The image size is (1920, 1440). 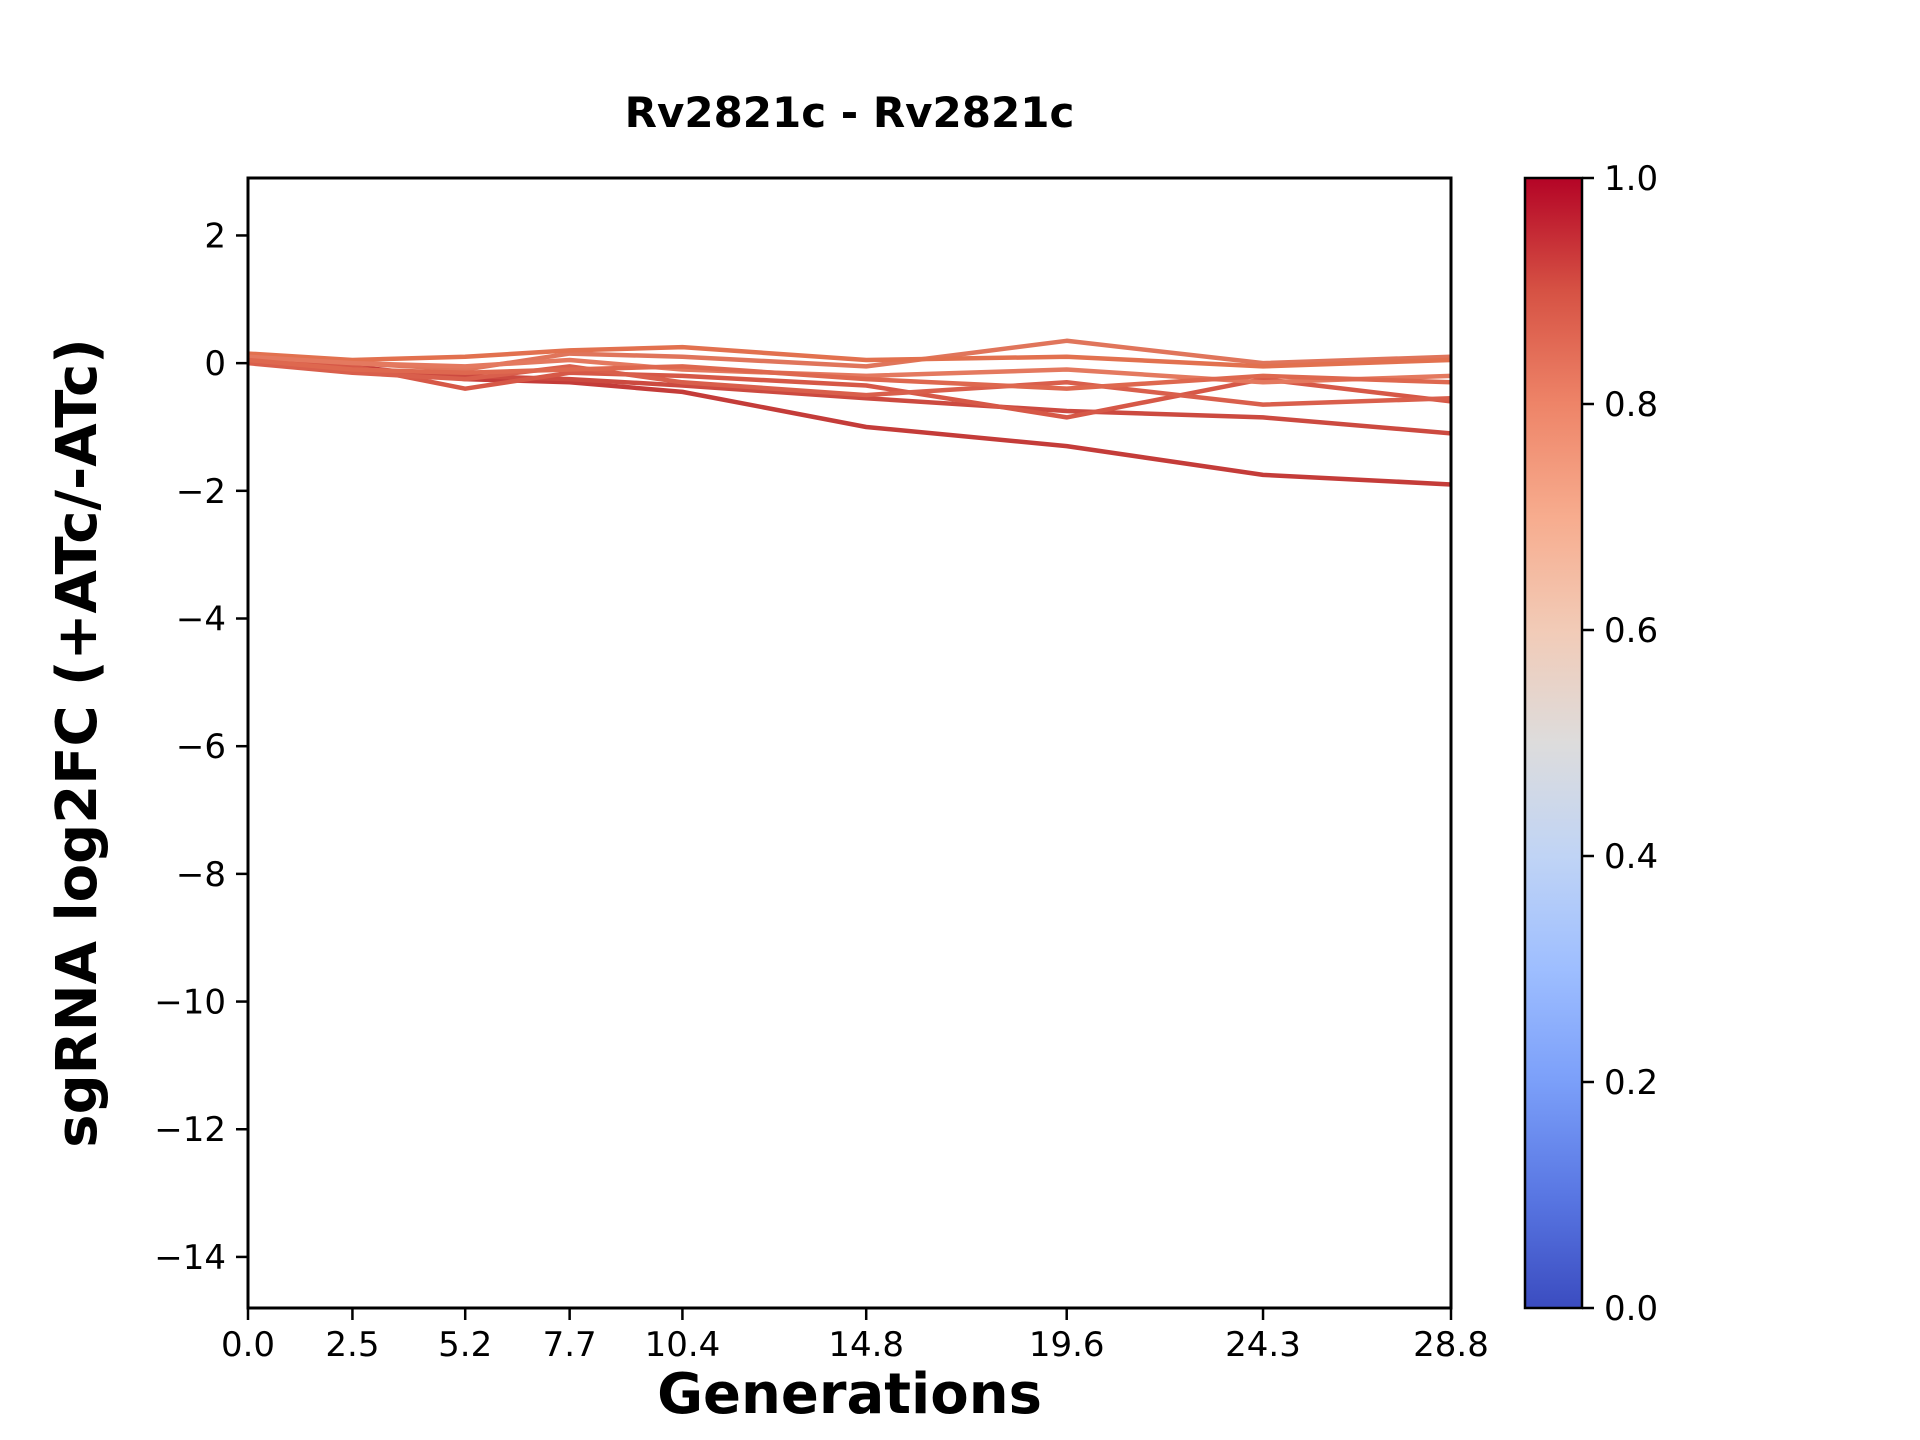 I want to click on y-tick-label: −14, so click(x=190, y=1258).